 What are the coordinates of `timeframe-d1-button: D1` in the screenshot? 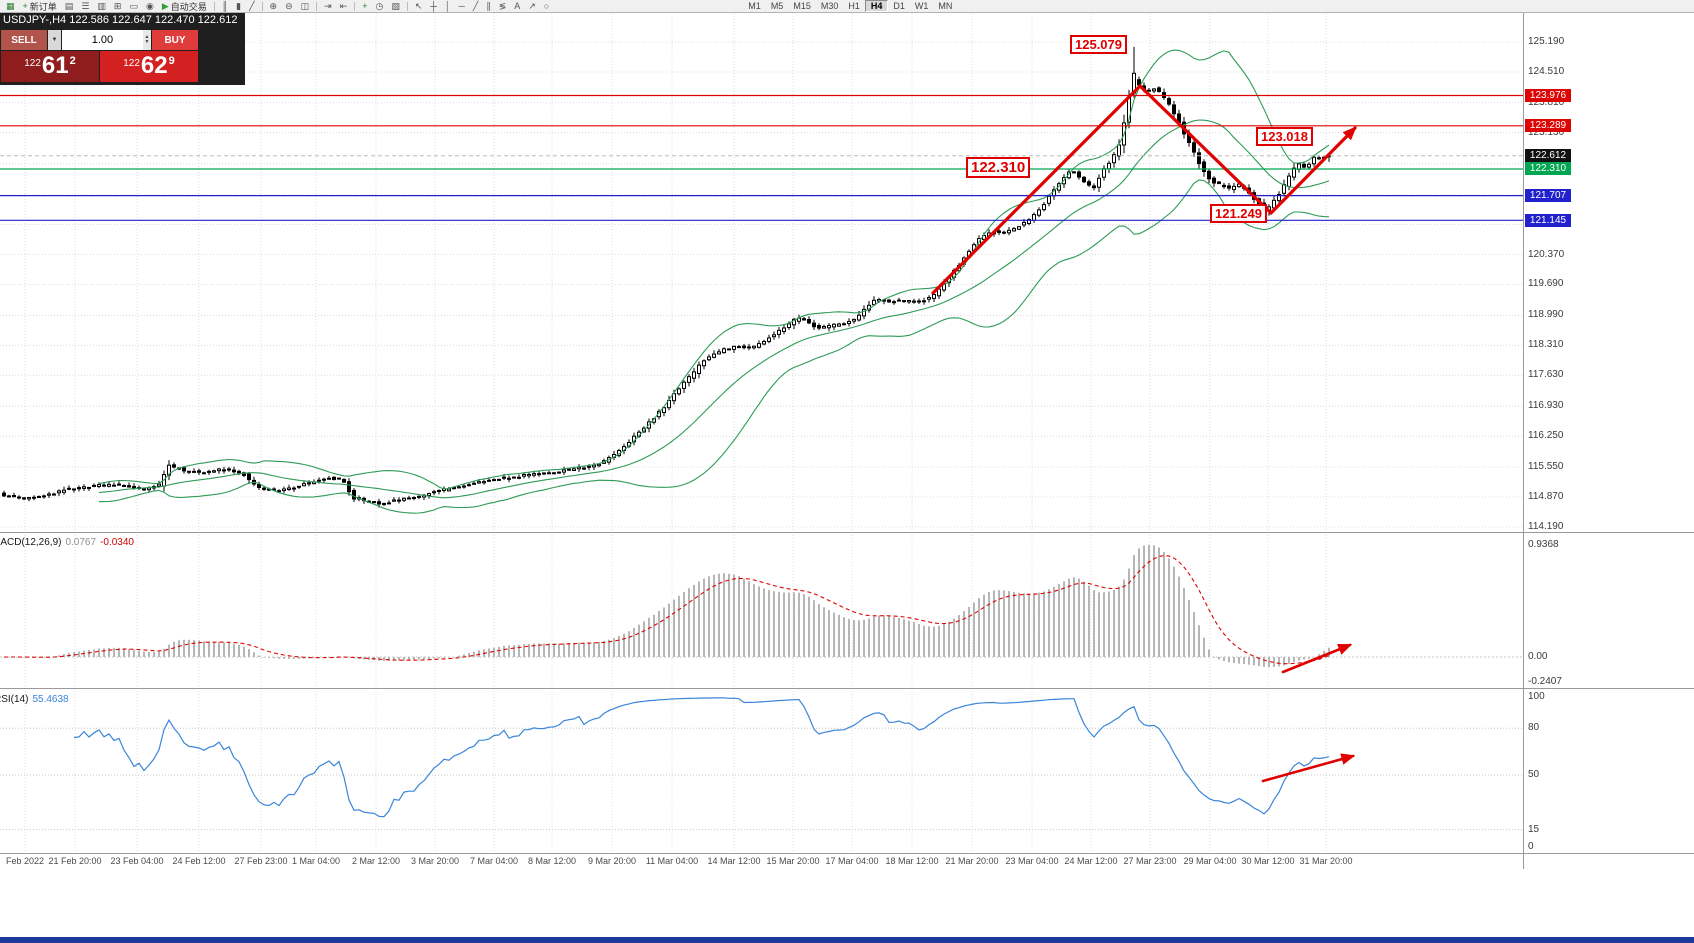 It's located at (899, 6).